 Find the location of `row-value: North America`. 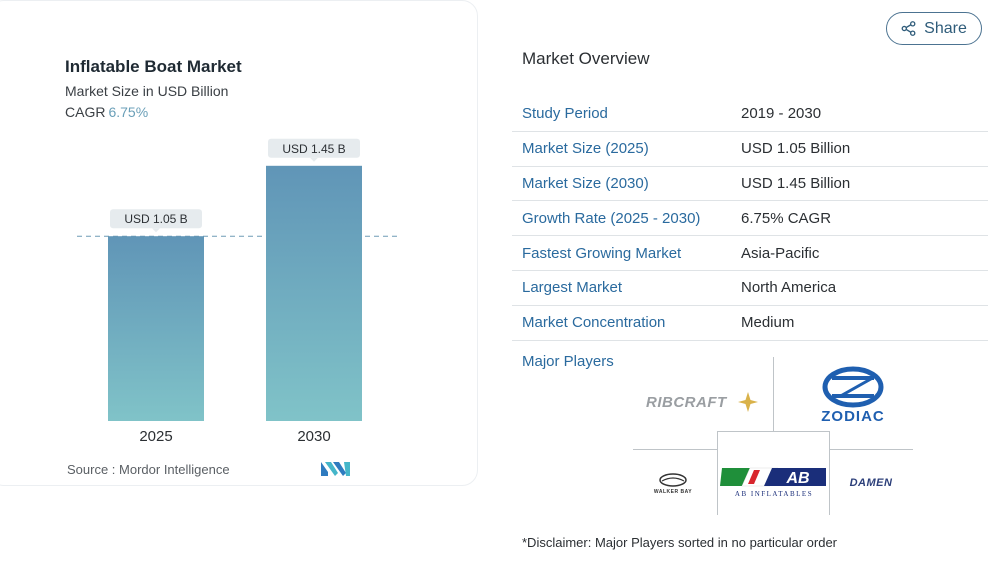

row-value: North America is located at coordinates (789, 288).